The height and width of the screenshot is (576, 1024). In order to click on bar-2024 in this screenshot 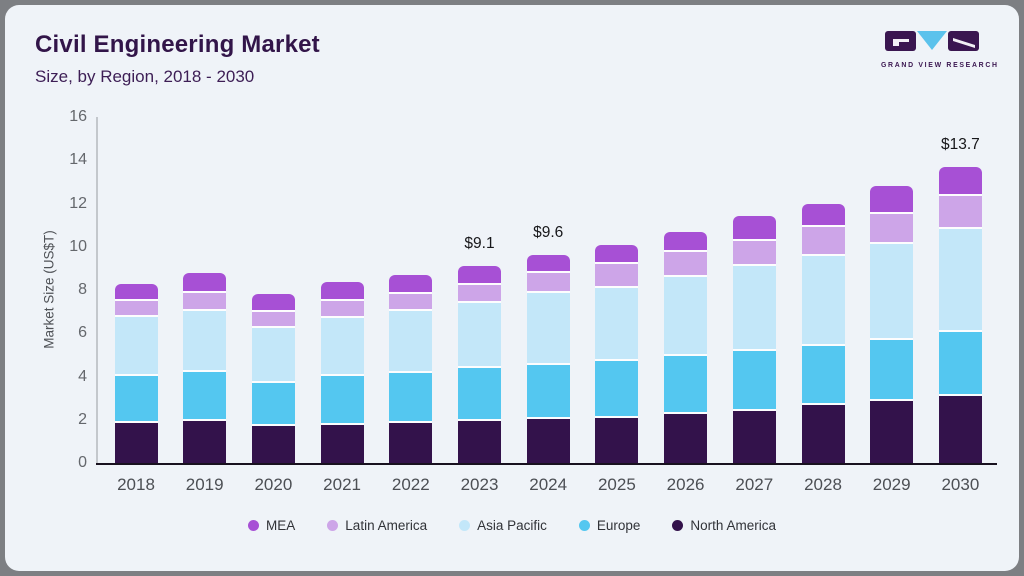, I will do `click(548, 359)`.